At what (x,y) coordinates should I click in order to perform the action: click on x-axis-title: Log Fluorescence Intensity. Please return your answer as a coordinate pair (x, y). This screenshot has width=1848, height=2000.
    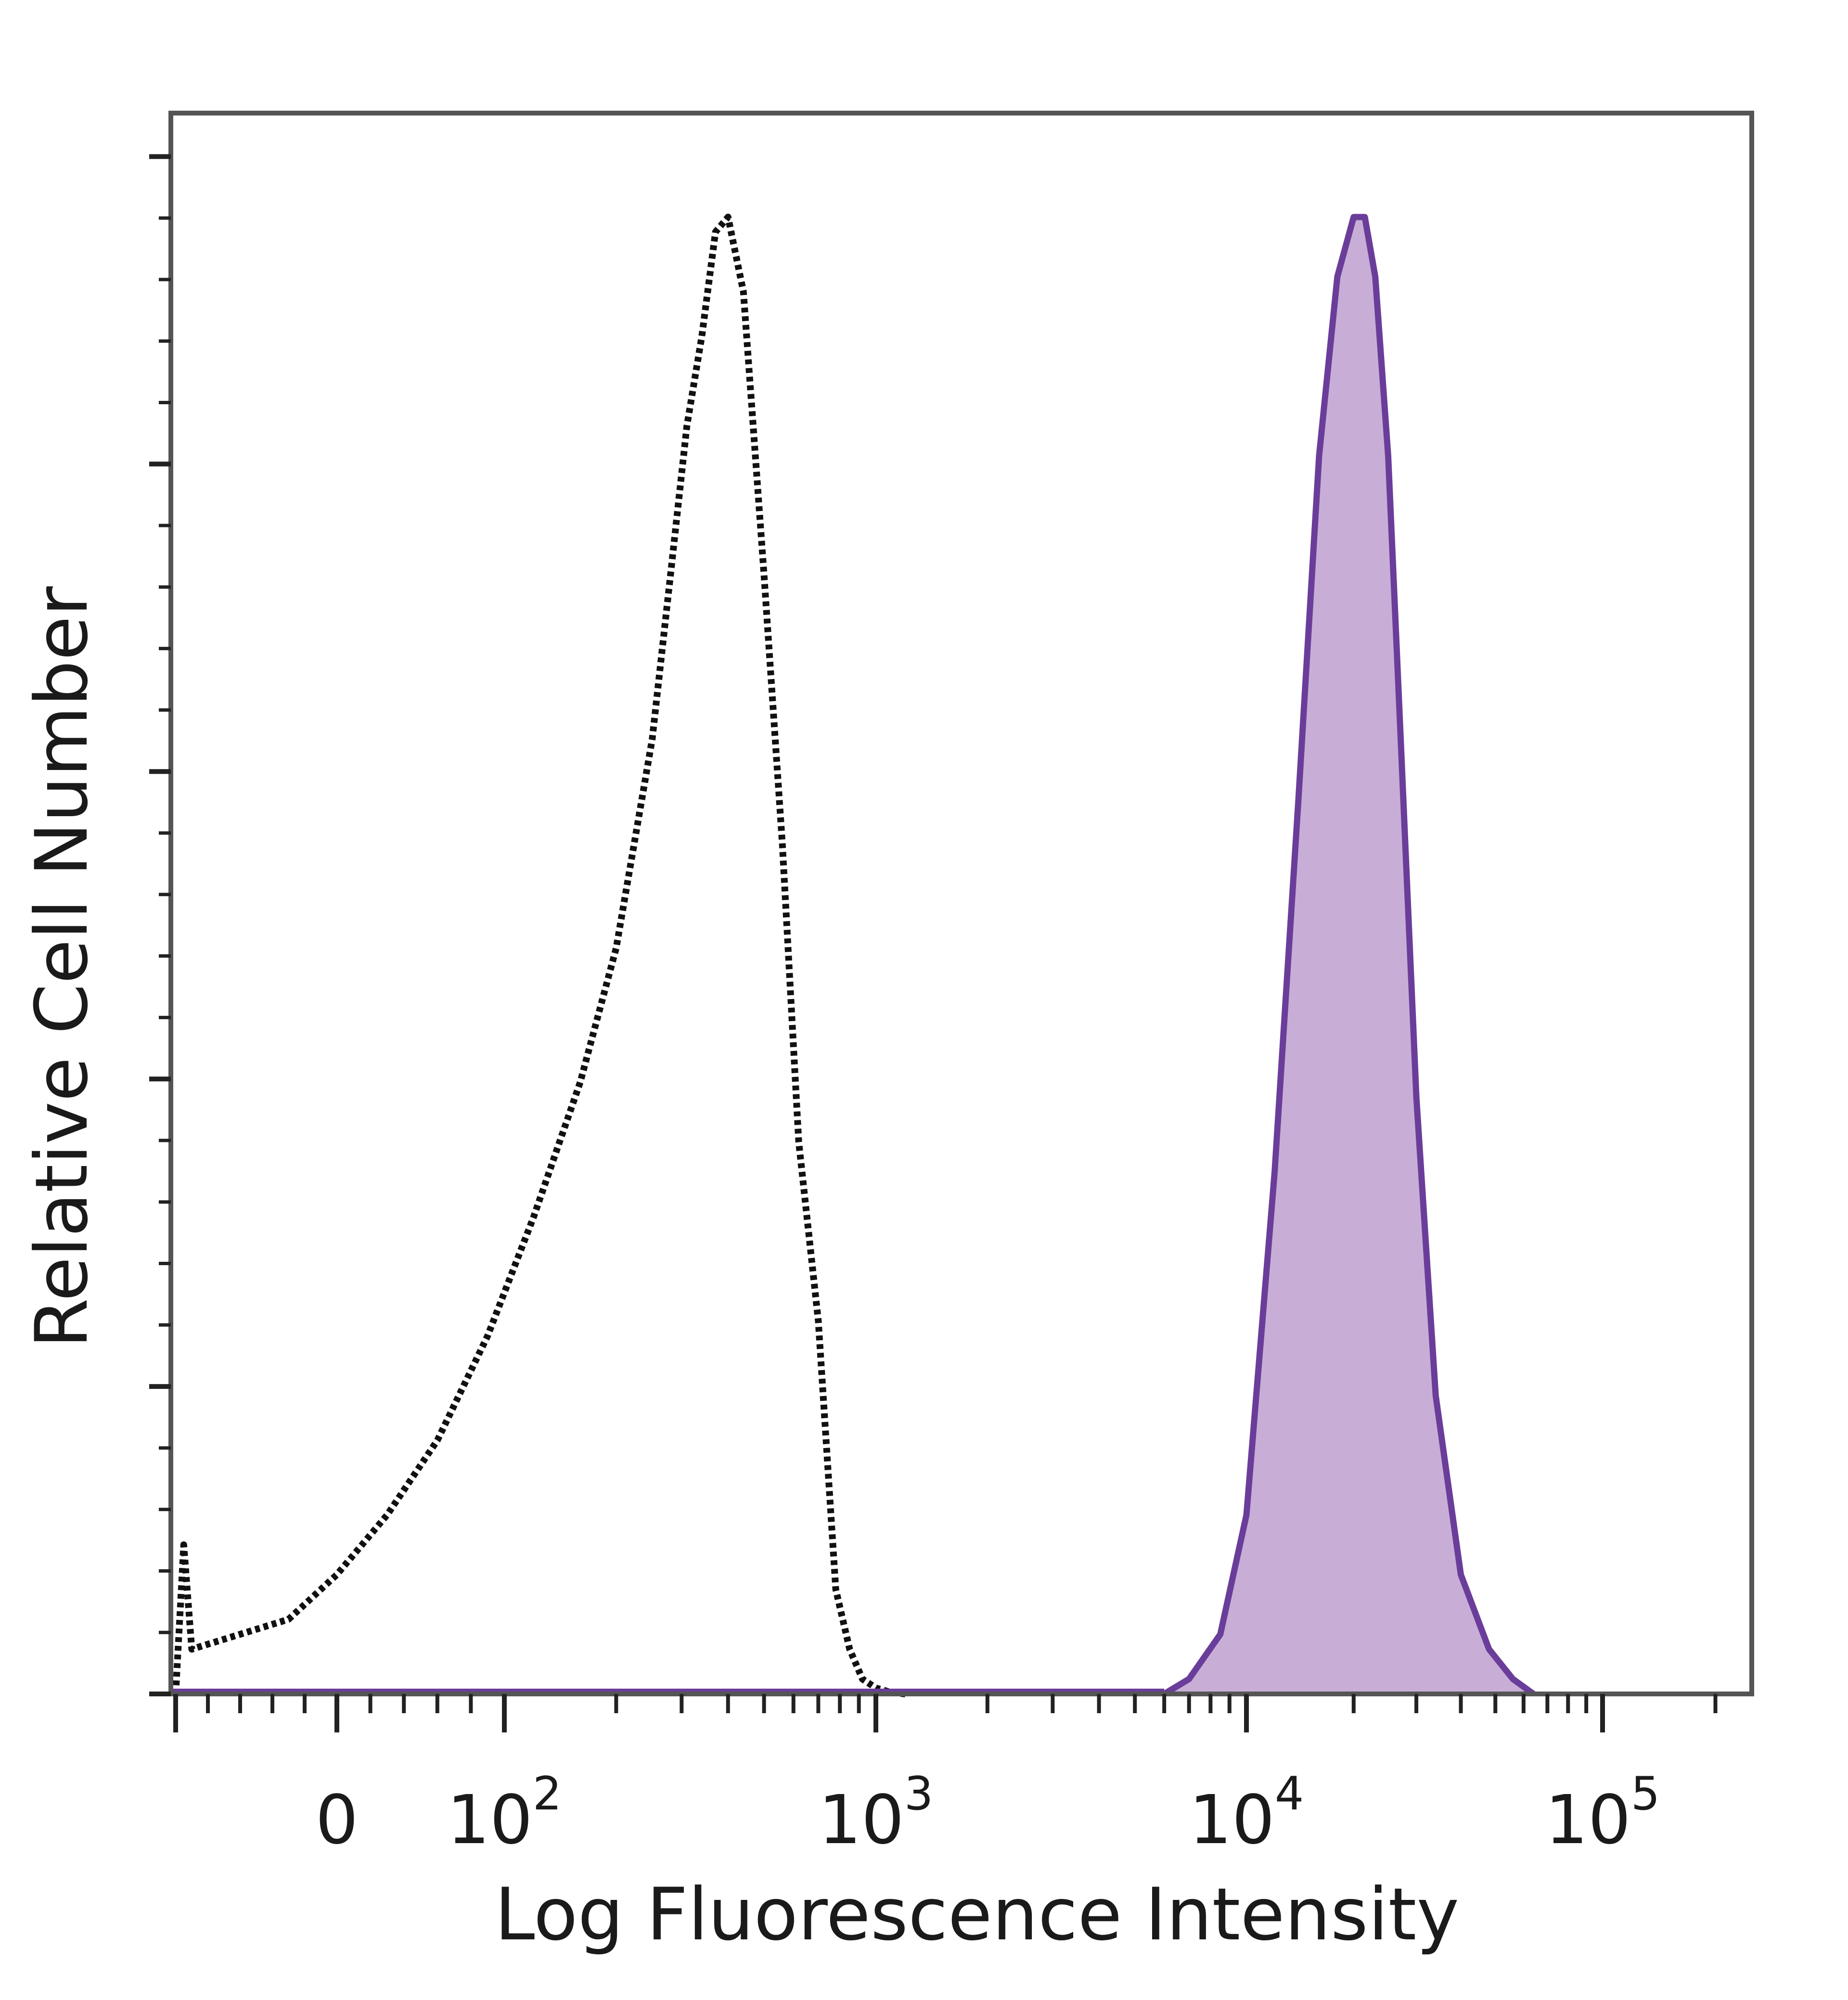
    Looking at the image, I should click on (977, 1915).